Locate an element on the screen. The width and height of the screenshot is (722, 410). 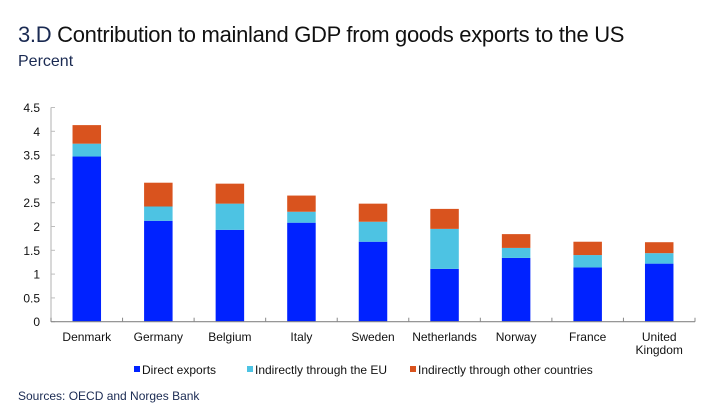
figure-number: 3.D is located at coordinates (35, 34).